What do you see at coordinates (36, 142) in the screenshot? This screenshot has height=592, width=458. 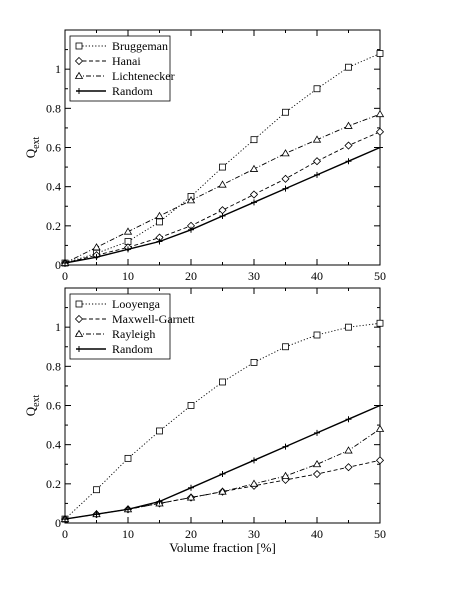 I see `y-axis-label-sub: ext` at bounding box center [36, 142].